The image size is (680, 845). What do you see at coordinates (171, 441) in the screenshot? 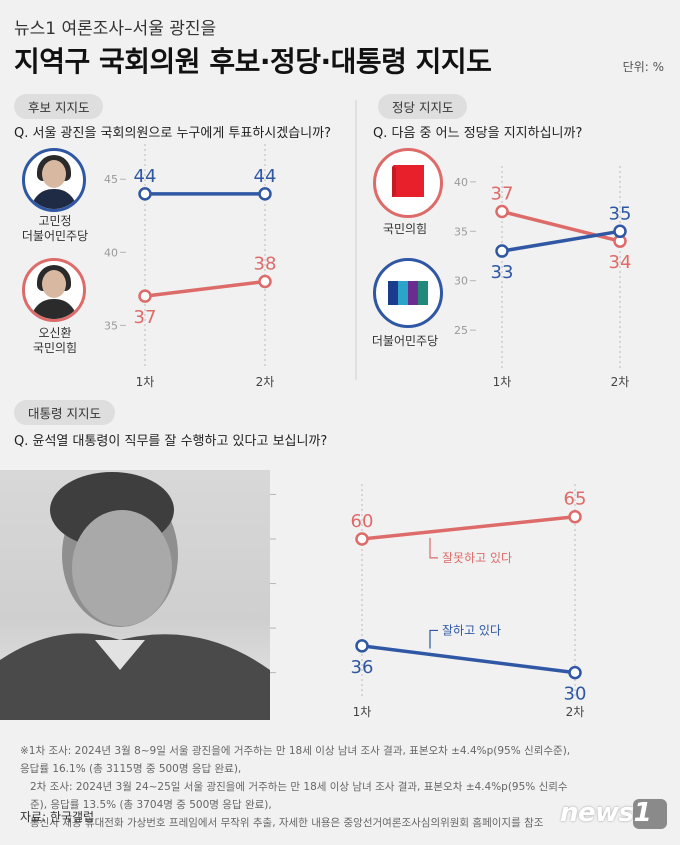
I see `president-question: Q. 윤석열 대통령이 직무를 잘 수행하고 있다고 보십니까?` at bounding box center [171, 441].